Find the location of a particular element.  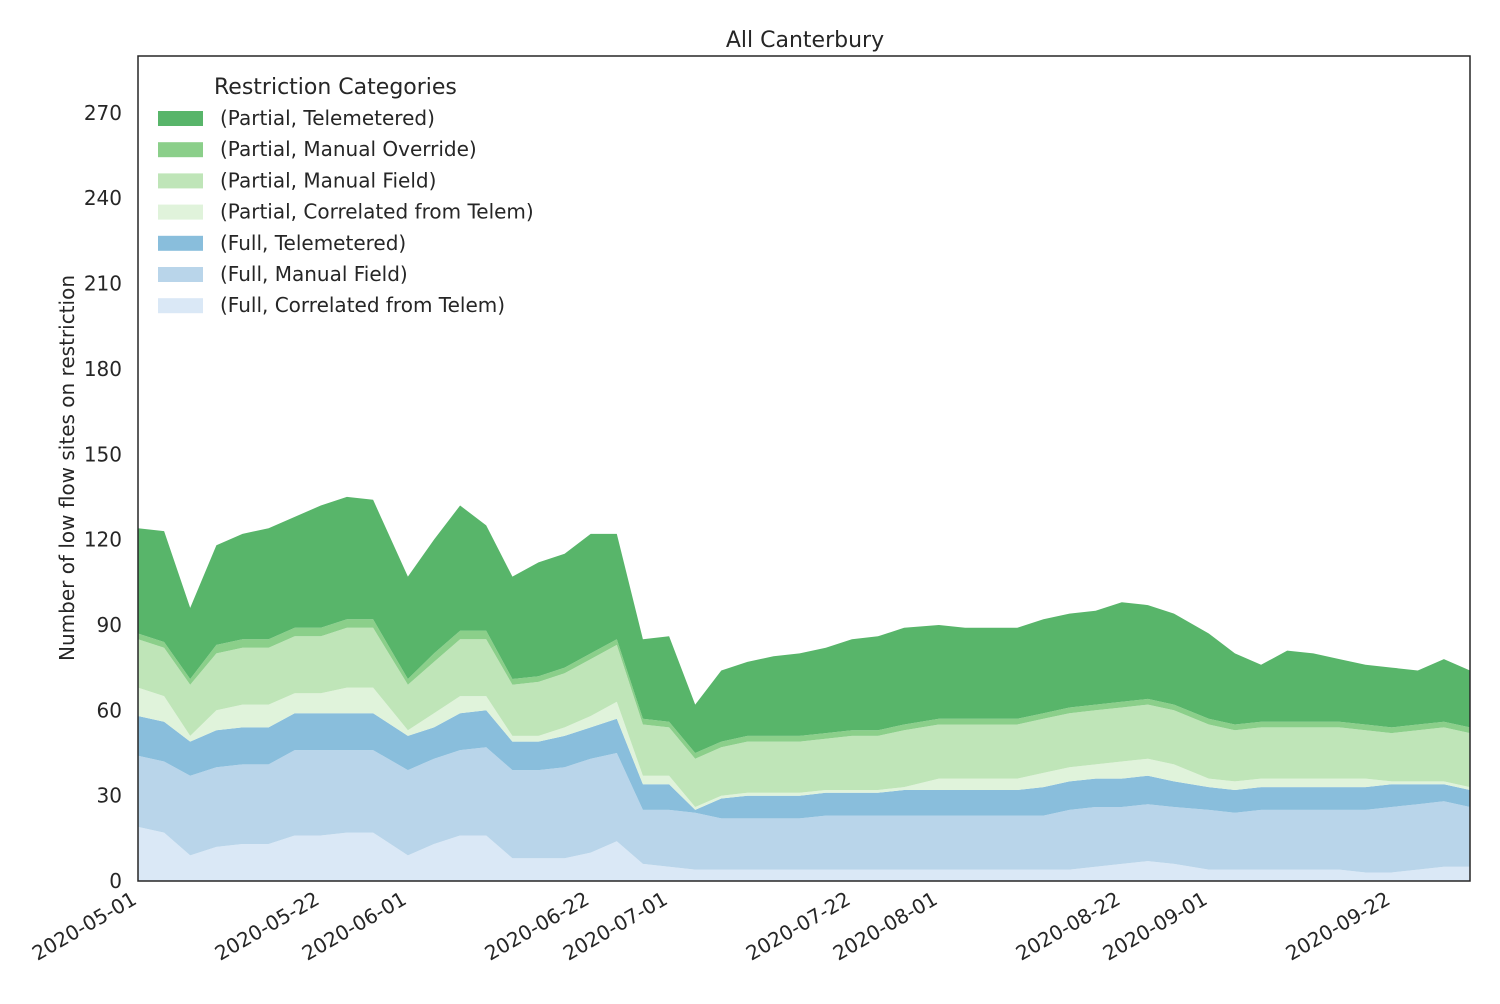

legend-label: (Partial, Telemetered) is located at coordinates (327, 118).